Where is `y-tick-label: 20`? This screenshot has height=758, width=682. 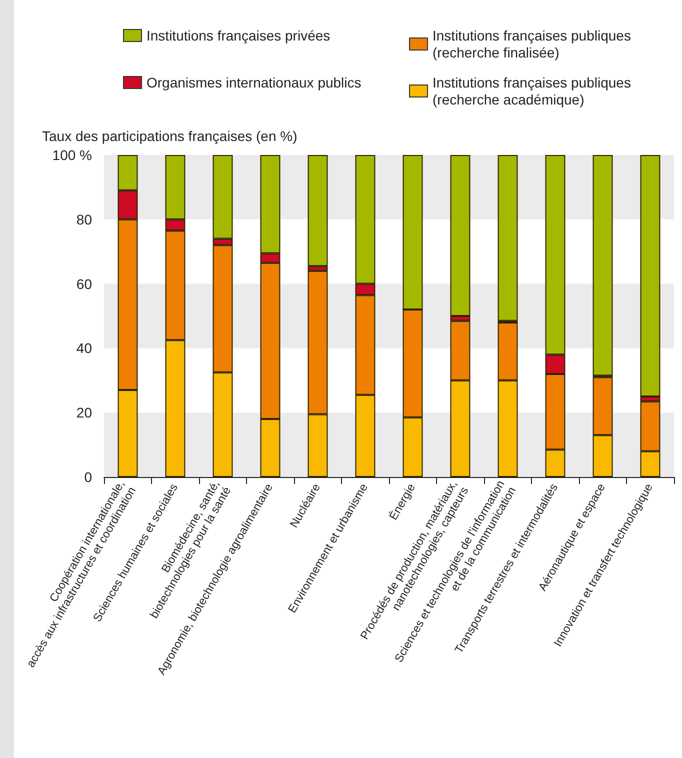
y-tick-label: 20 is located at coordinates (84, 412).